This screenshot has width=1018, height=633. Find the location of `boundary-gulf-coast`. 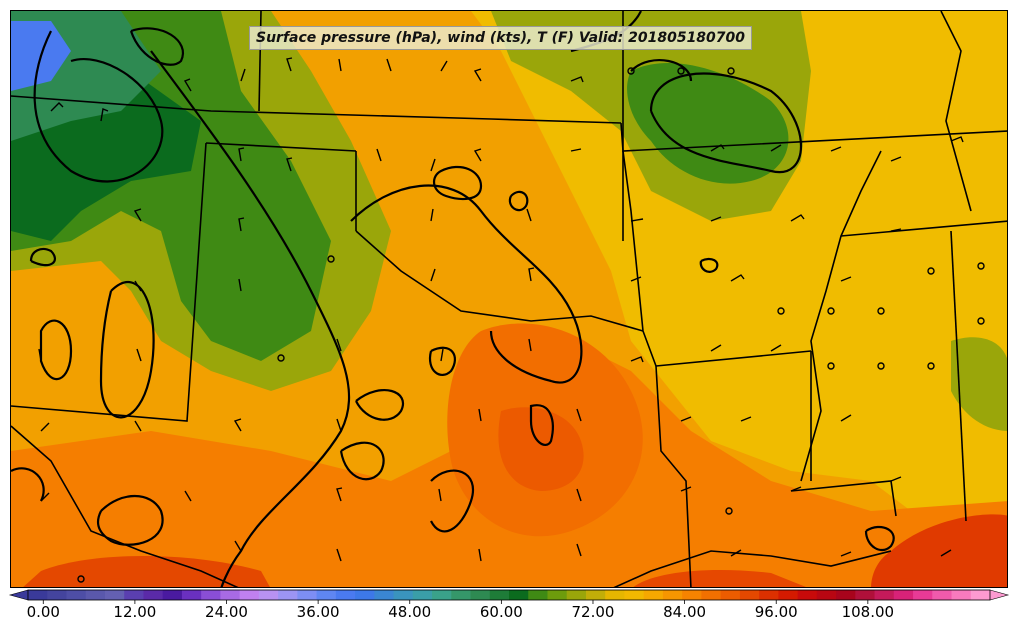

boundary-gulf-coast is located at coordinates (752, 568).